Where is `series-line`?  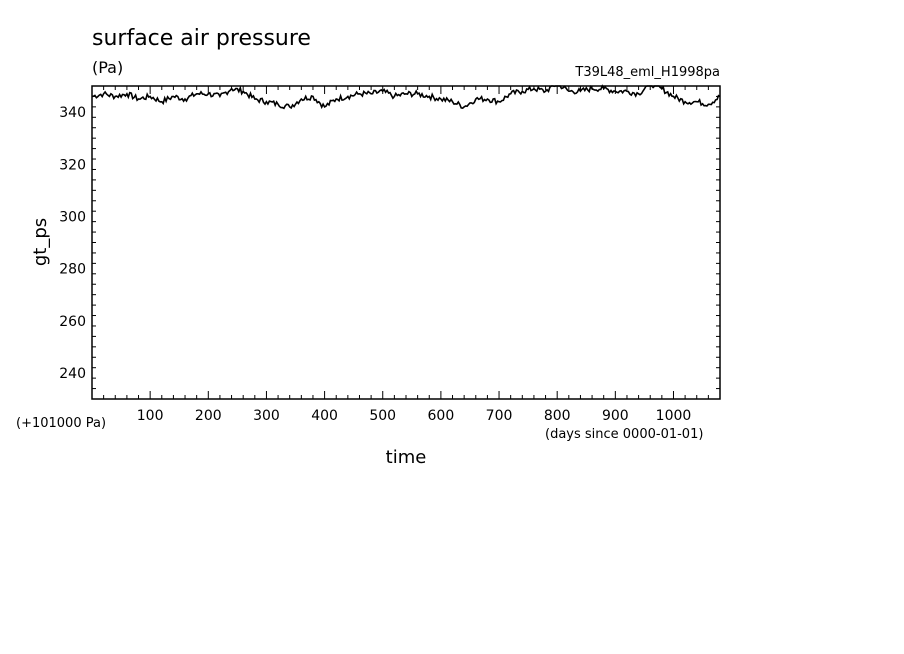 series-line is located at coordinates (406, 97).